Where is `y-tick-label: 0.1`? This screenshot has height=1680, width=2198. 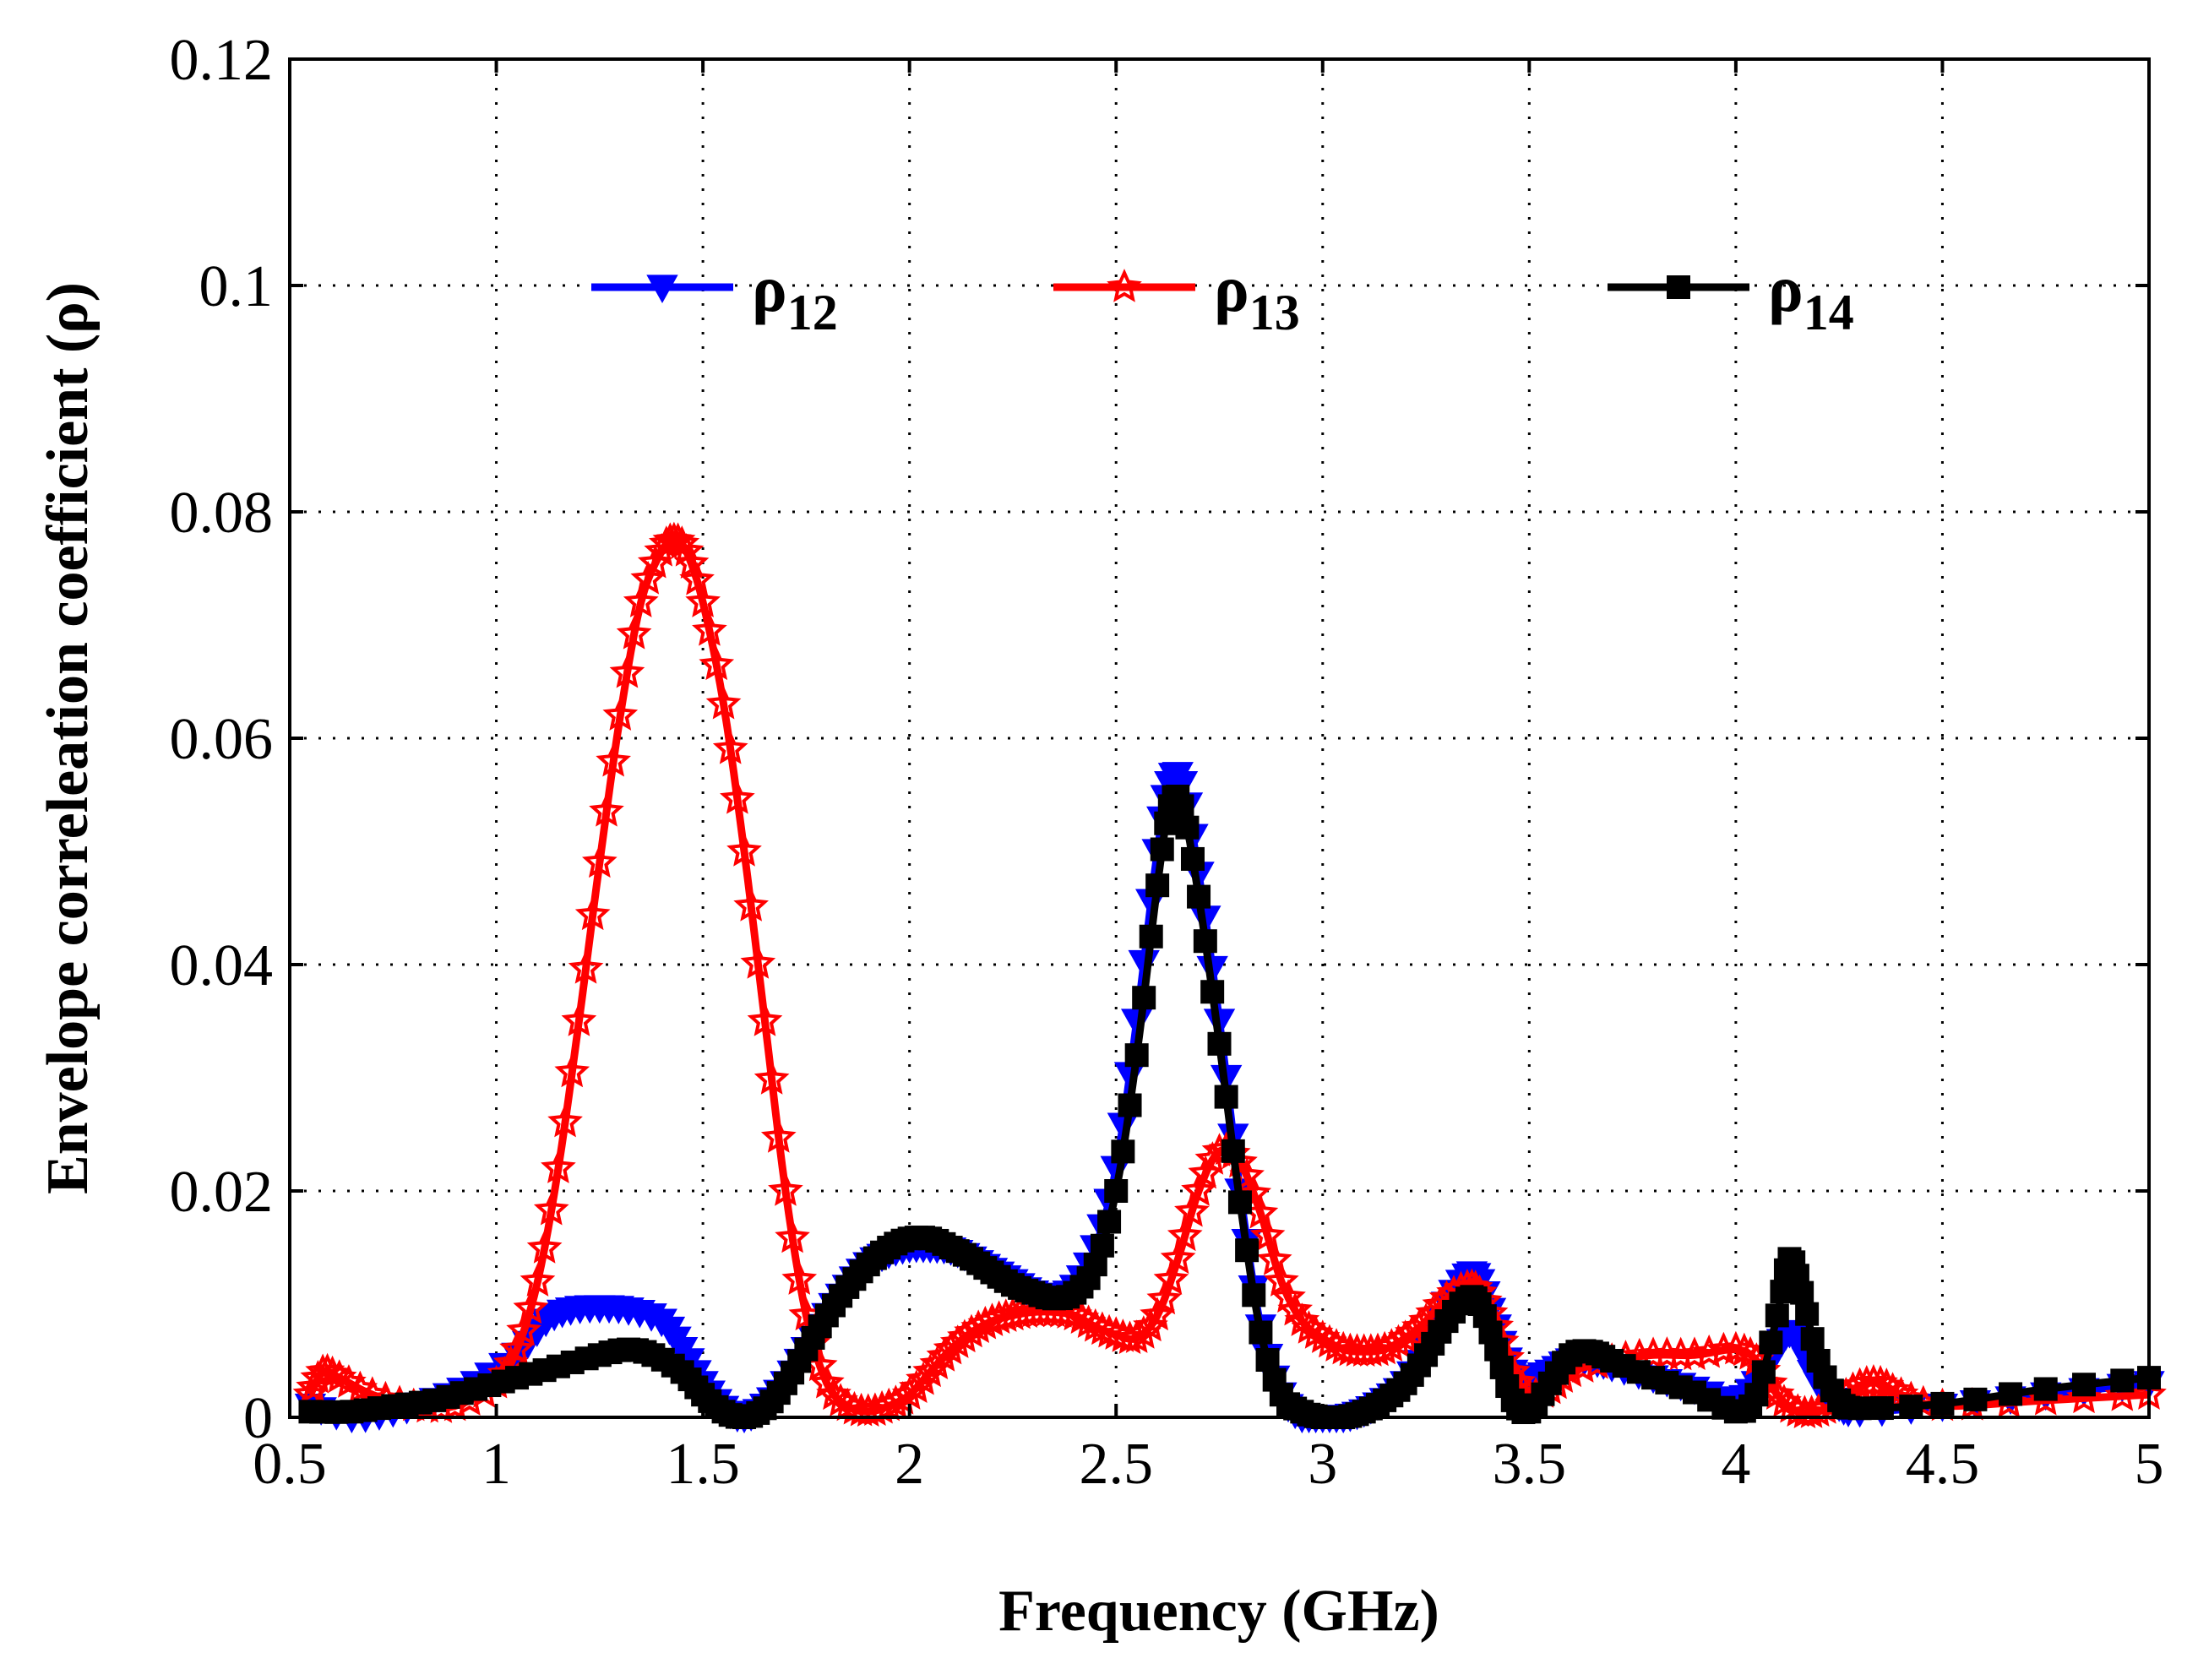
y-tick-label: 0.1 is located at coordinates (236, 286).